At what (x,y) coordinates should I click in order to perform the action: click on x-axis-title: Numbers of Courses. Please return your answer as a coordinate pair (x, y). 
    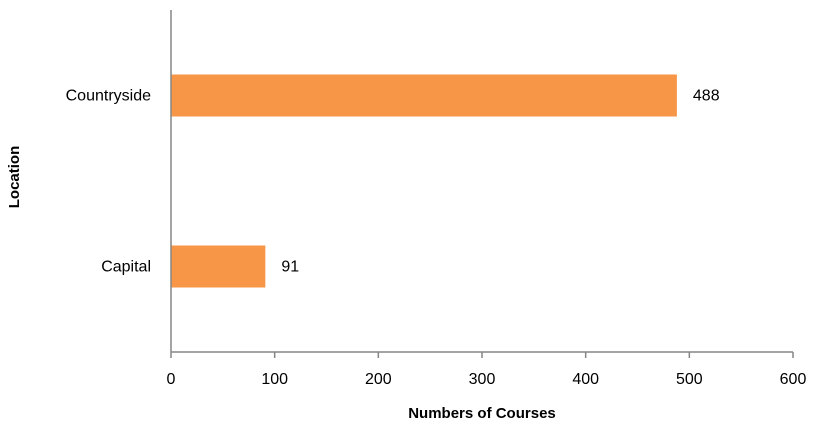
    Looking at the image, I should click on (482, 413).